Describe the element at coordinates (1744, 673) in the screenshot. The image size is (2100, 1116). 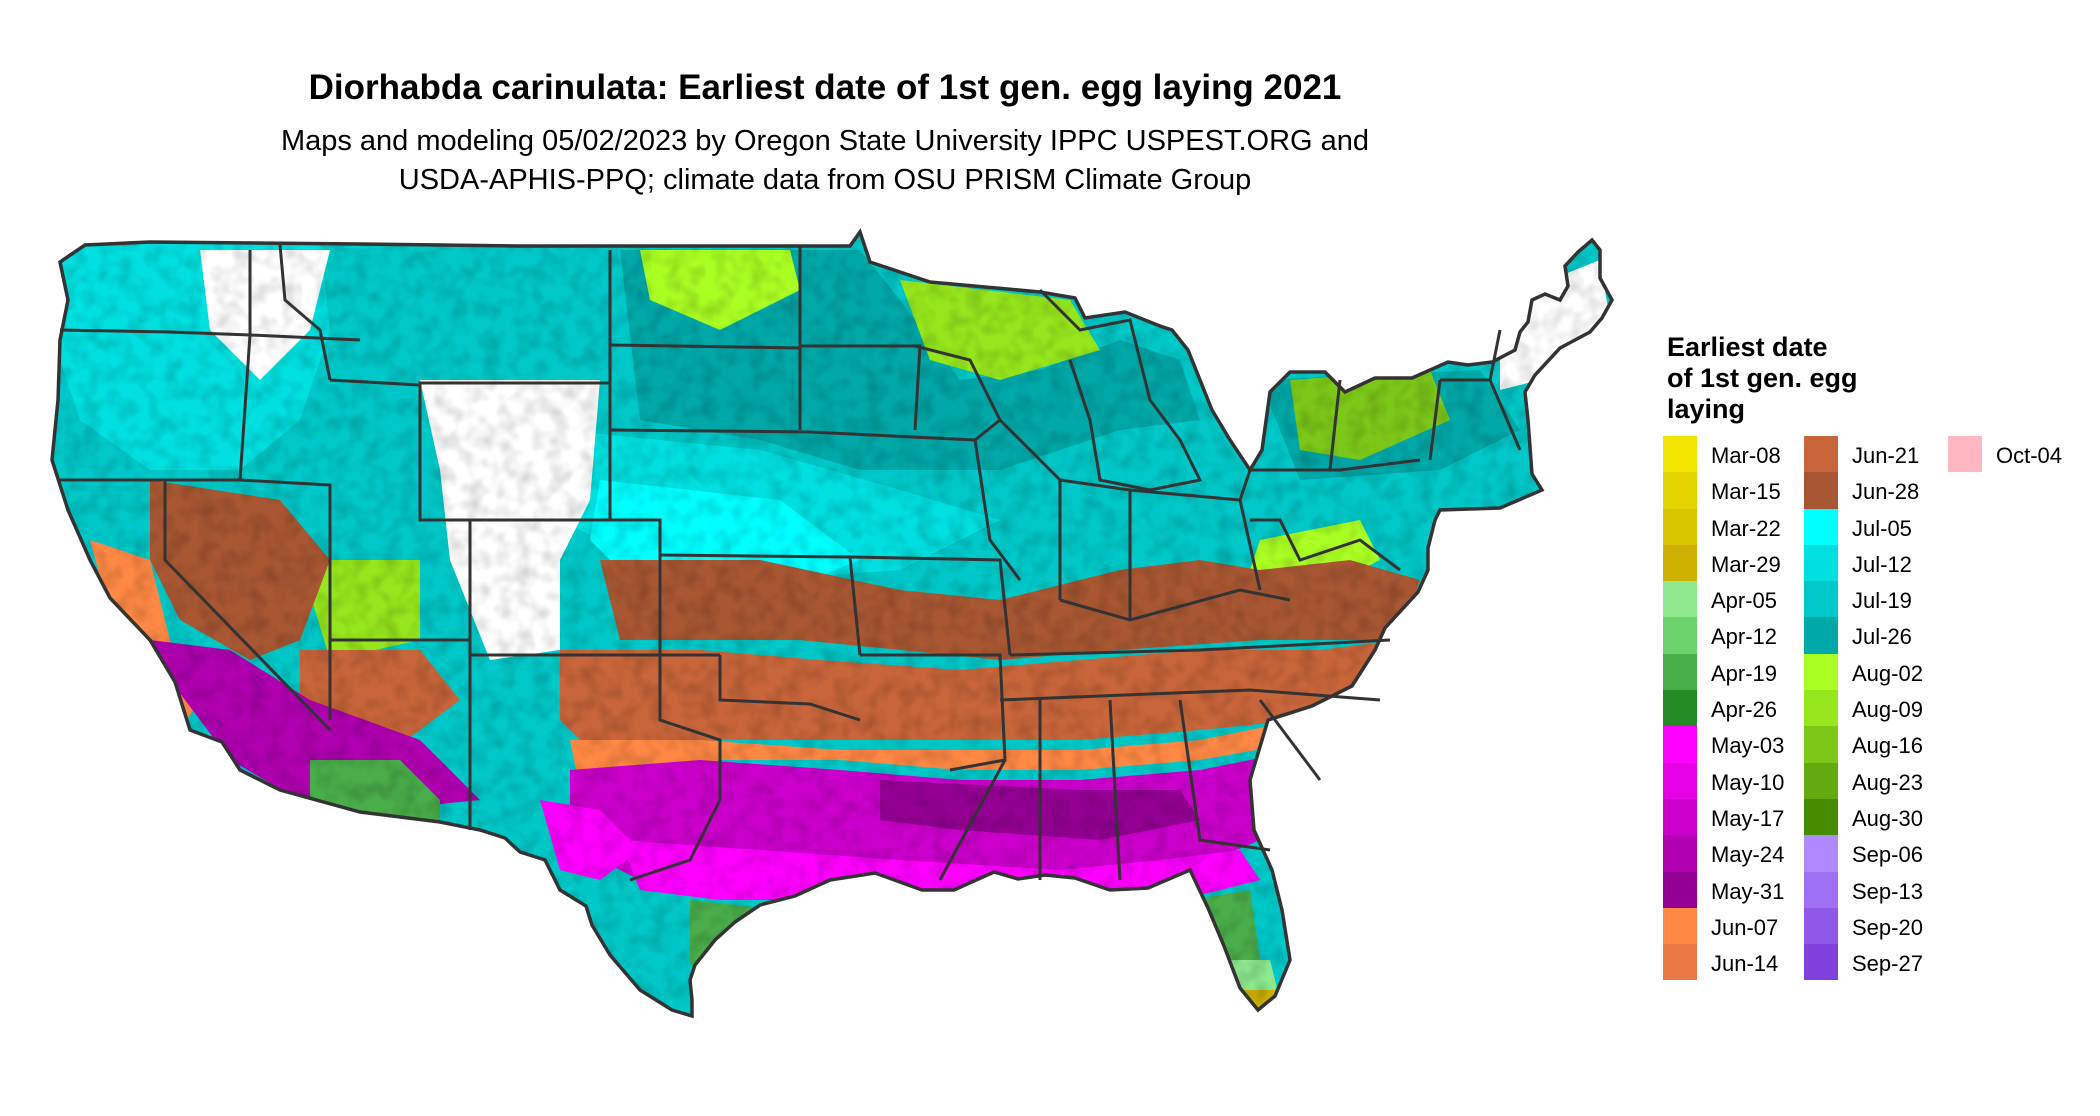
I see `legend-label: Apr-19` at that location.